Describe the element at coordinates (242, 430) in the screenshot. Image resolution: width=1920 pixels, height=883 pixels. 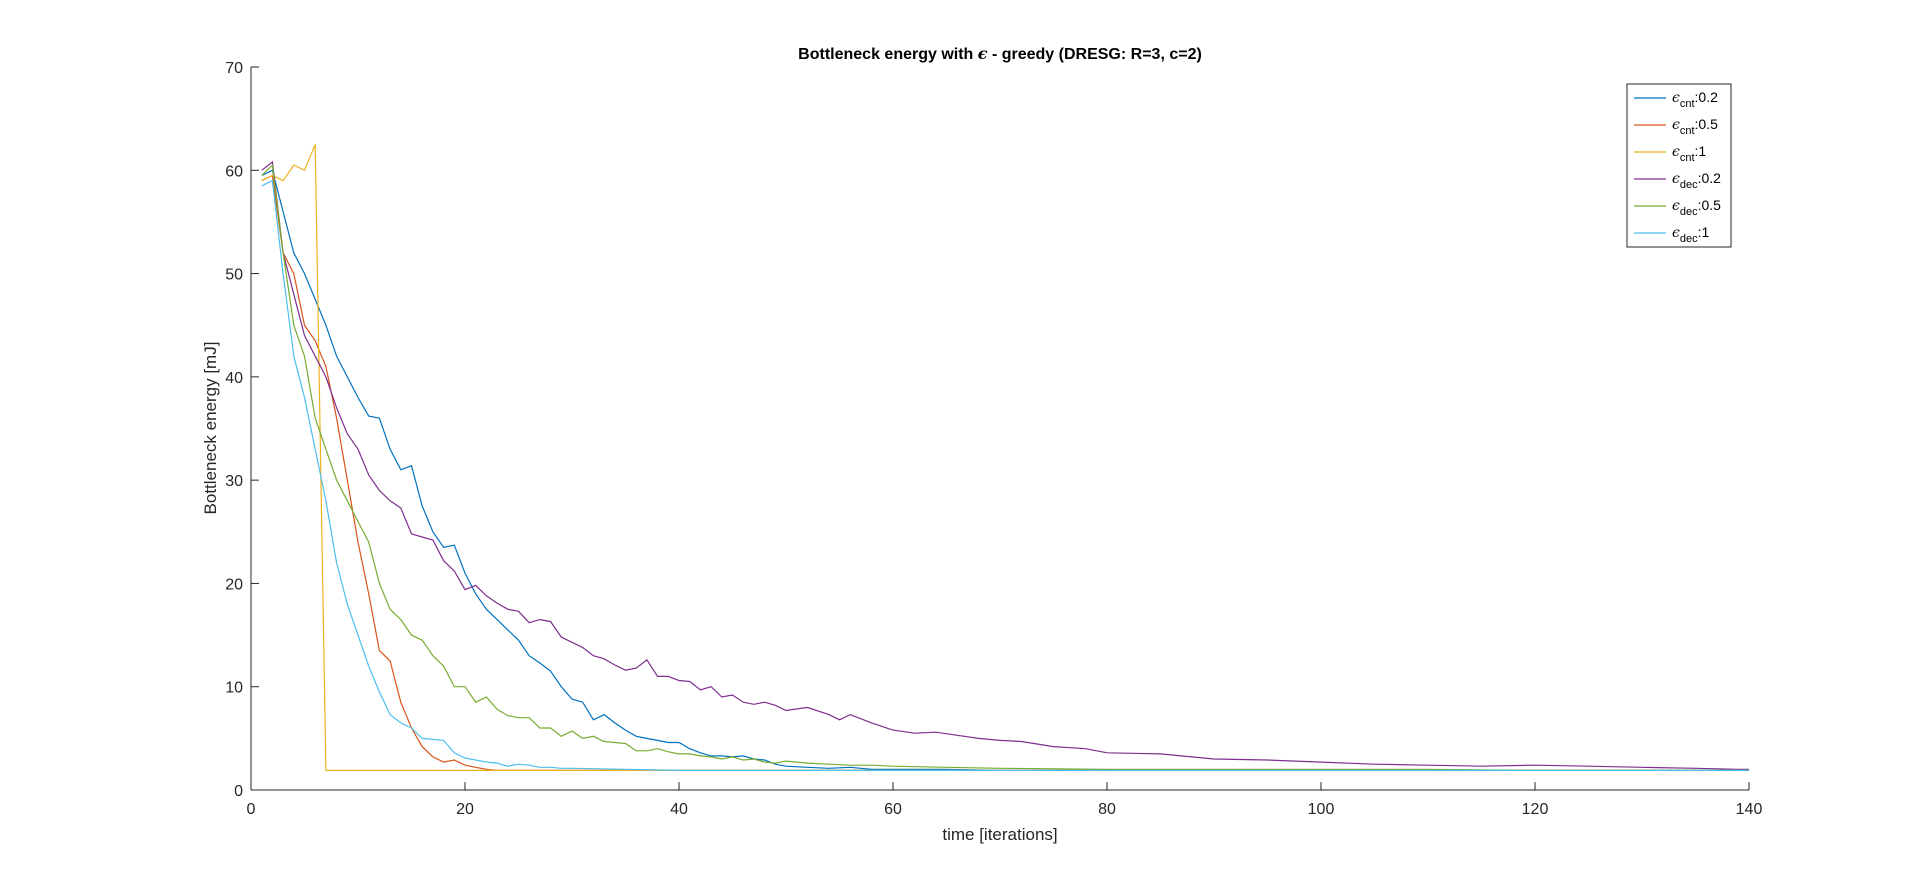
I see `y-ticks: 0 10 20 30 40 50 60 70` at that location.